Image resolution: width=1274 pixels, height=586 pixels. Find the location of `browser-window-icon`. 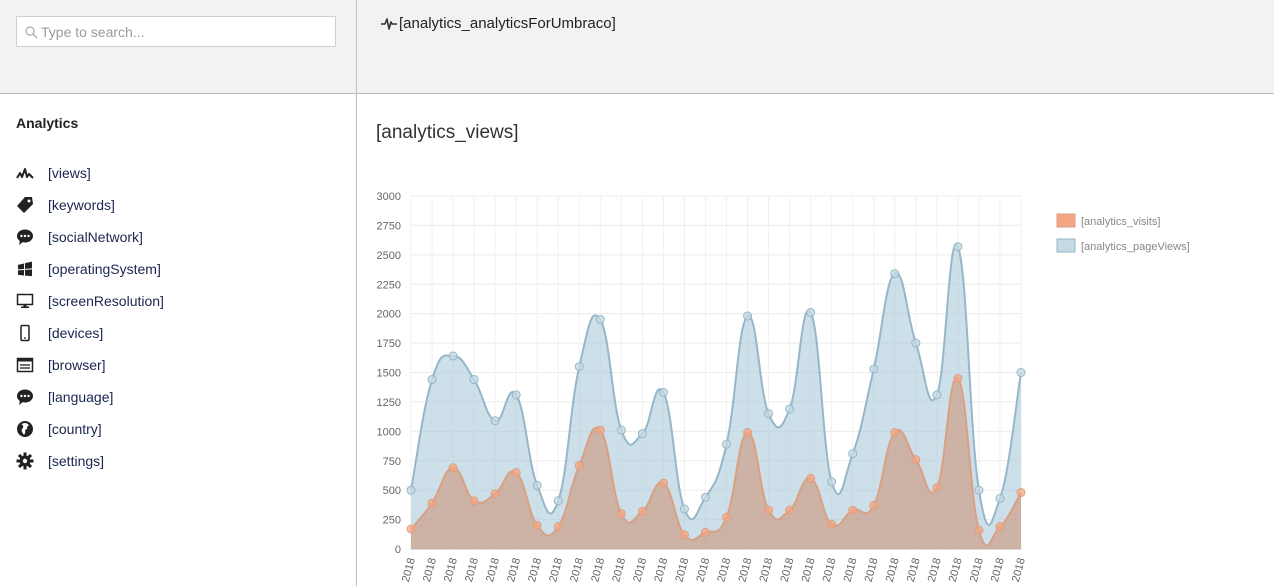

browser-window-icon is located at coordinates (25, 365).